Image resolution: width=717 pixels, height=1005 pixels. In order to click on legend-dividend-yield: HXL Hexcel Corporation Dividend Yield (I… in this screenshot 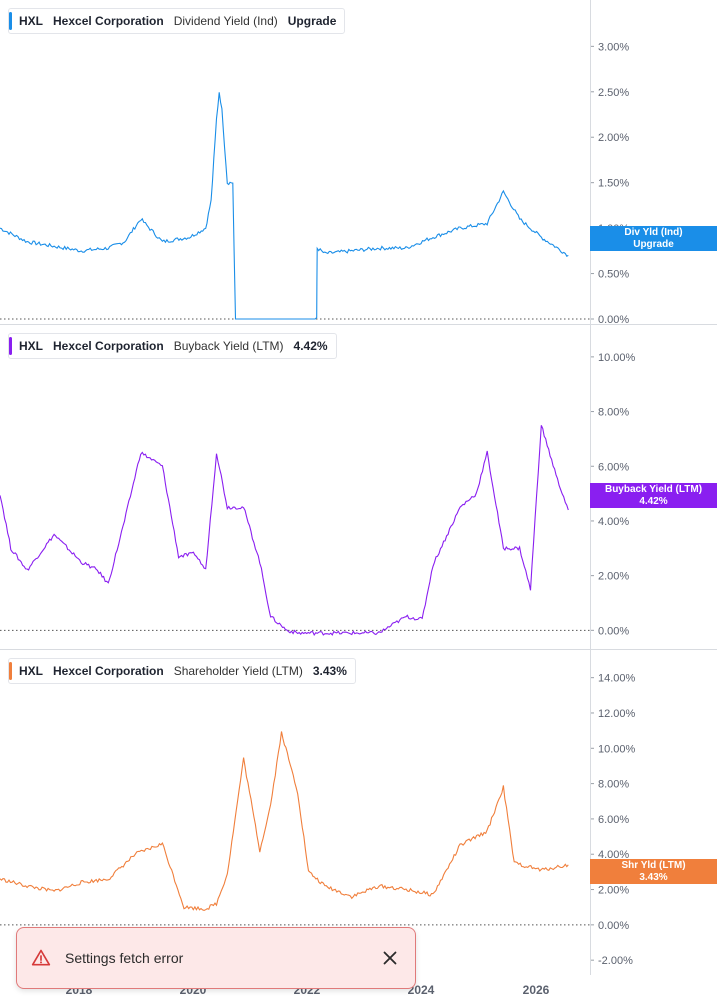, I will do `click(177, 21)`.